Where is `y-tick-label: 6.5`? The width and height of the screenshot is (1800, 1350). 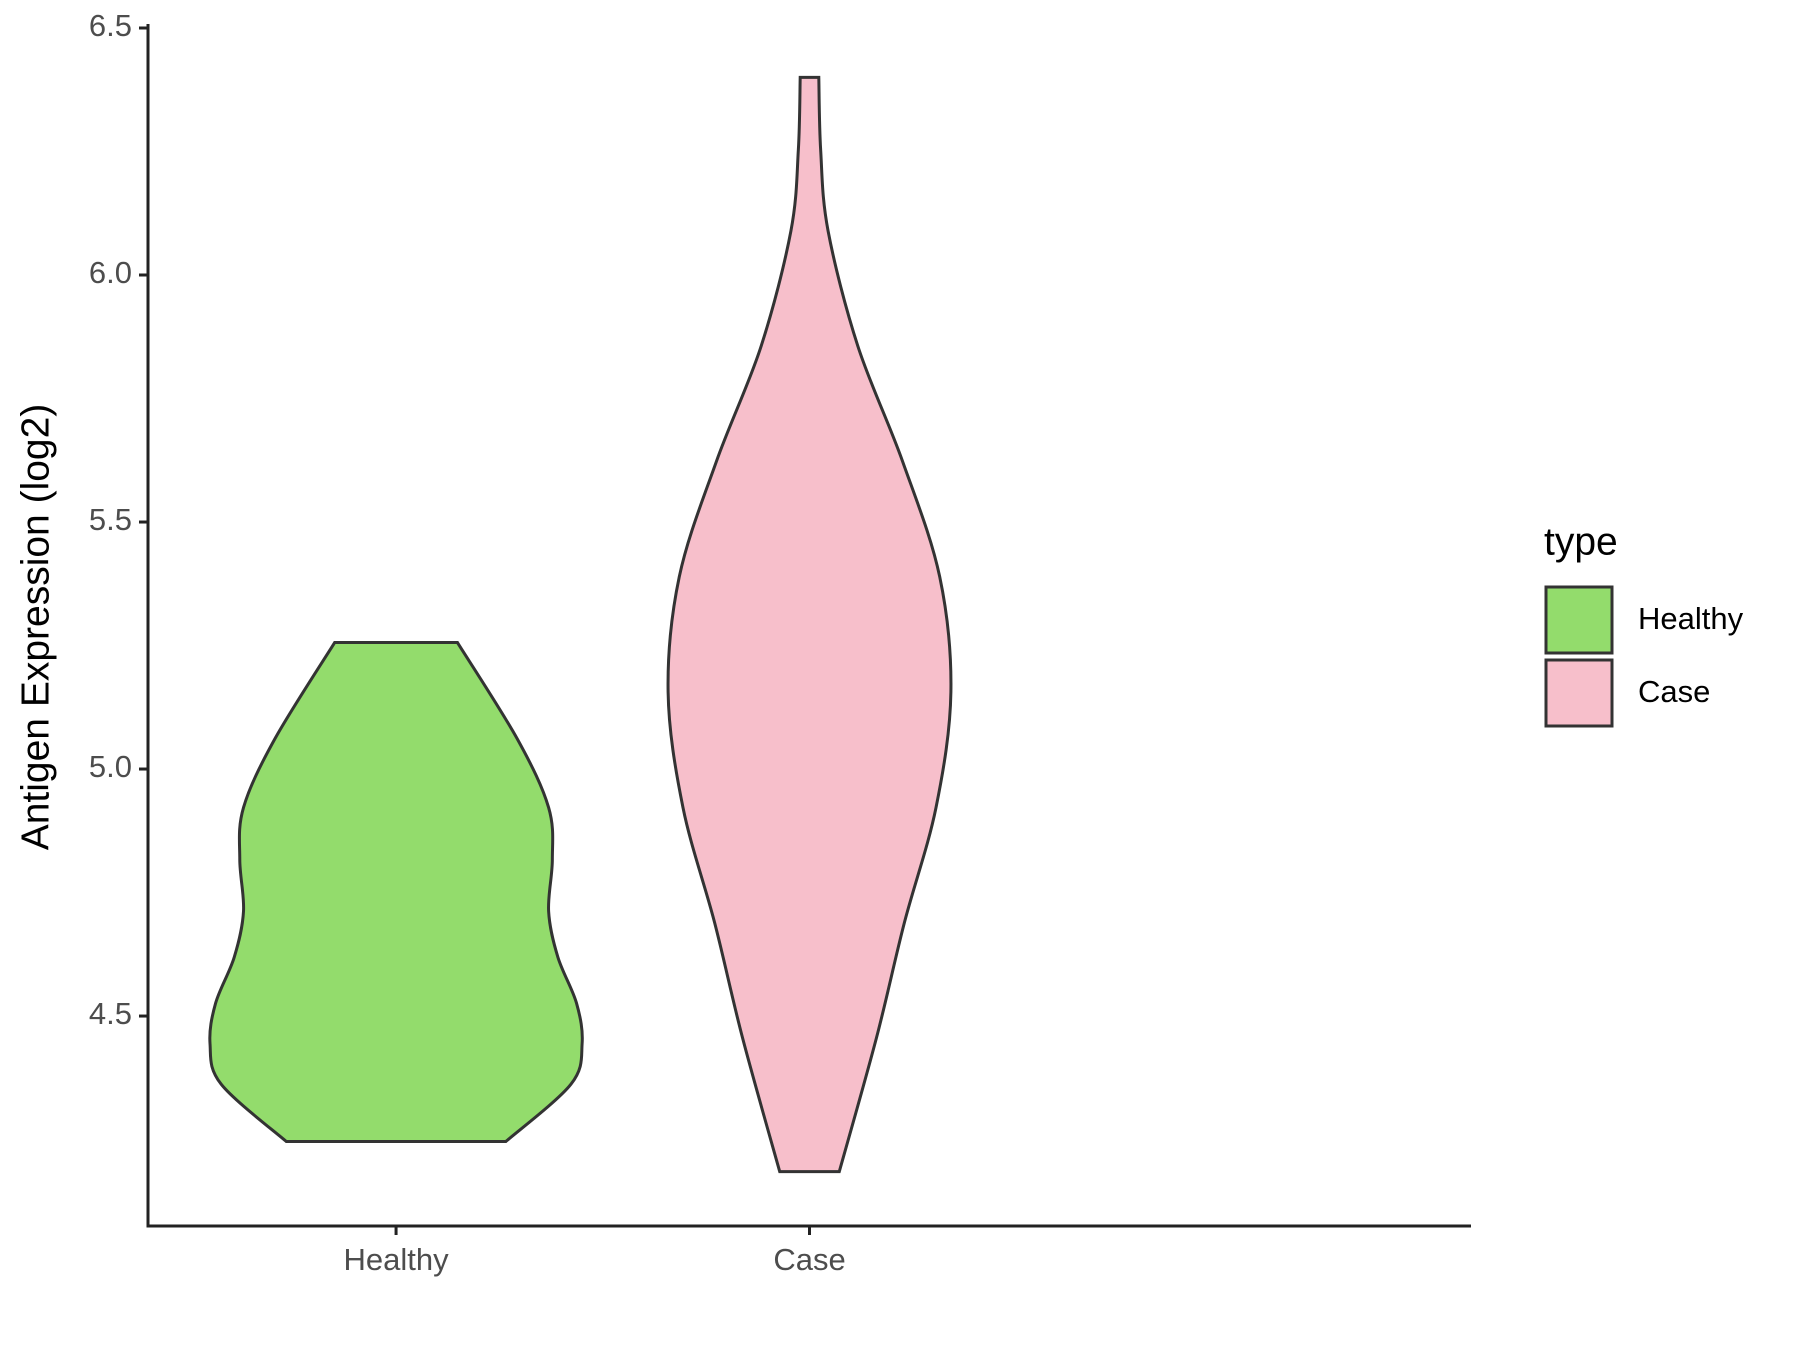 y-tick-label: 6.5 is located at coordinates (110, 25).